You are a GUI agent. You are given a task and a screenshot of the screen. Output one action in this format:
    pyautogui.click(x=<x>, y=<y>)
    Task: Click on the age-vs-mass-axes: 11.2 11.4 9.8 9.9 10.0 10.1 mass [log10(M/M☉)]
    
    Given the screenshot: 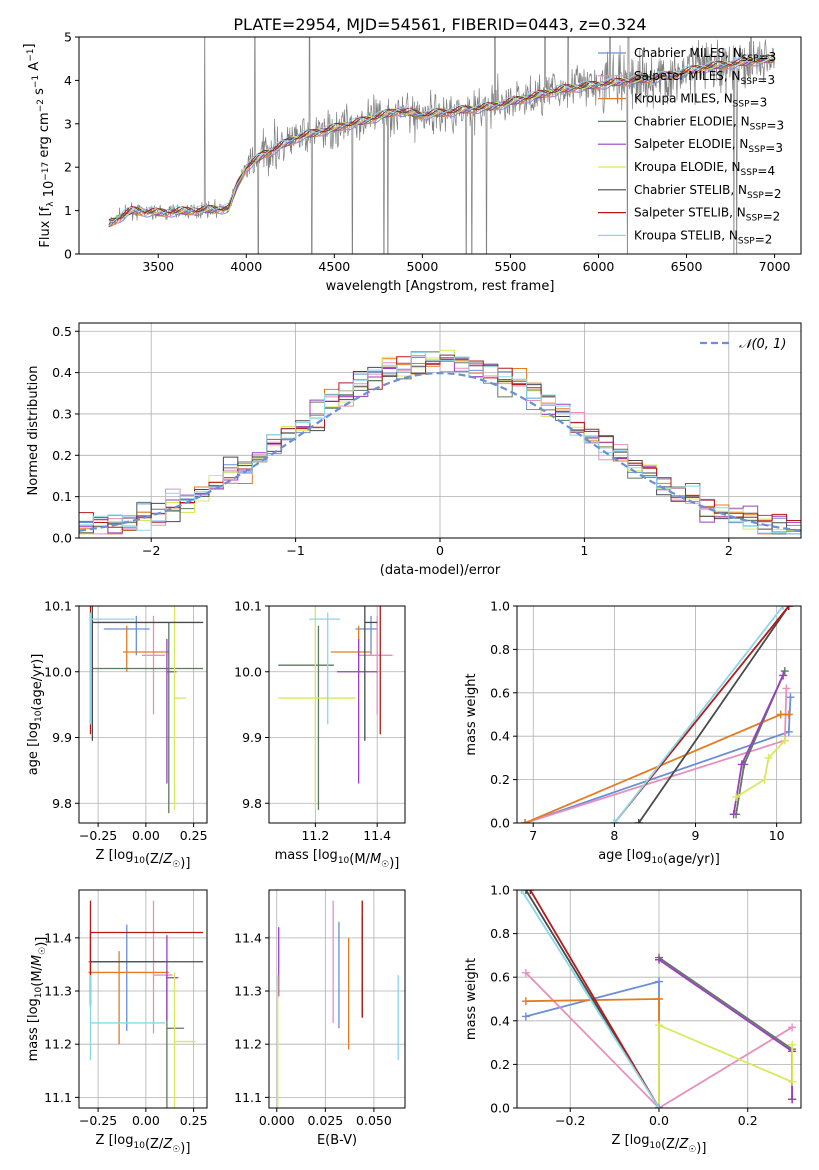 What is the action you would take?
    pyautogui.click(x=319, y=735)
    